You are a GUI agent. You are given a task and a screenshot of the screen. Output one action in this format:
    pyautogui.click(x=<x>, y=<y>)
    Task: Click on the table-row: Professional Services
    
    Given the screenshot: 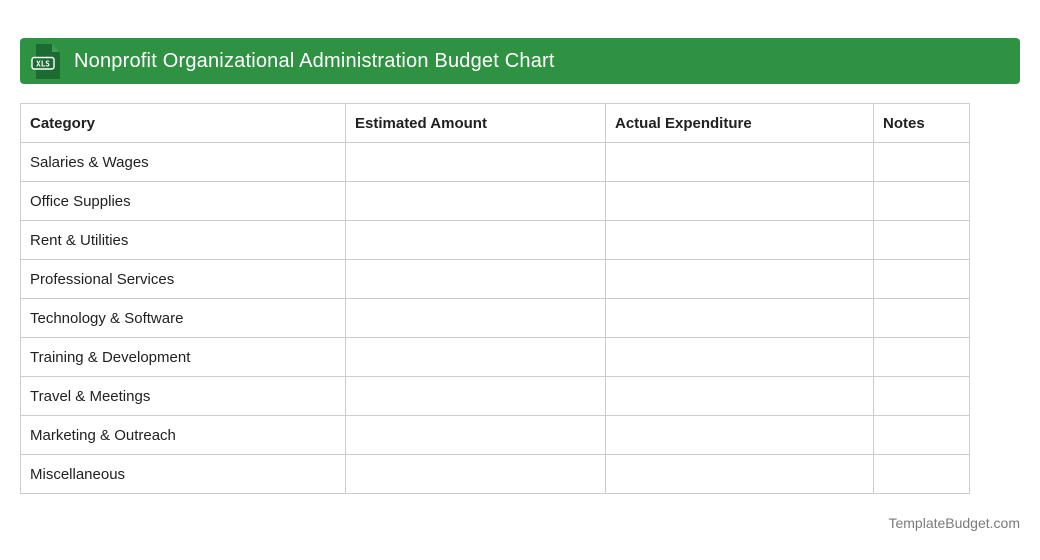 What is the action you would take?
    pyautogui.click(x=495, y=279)
    